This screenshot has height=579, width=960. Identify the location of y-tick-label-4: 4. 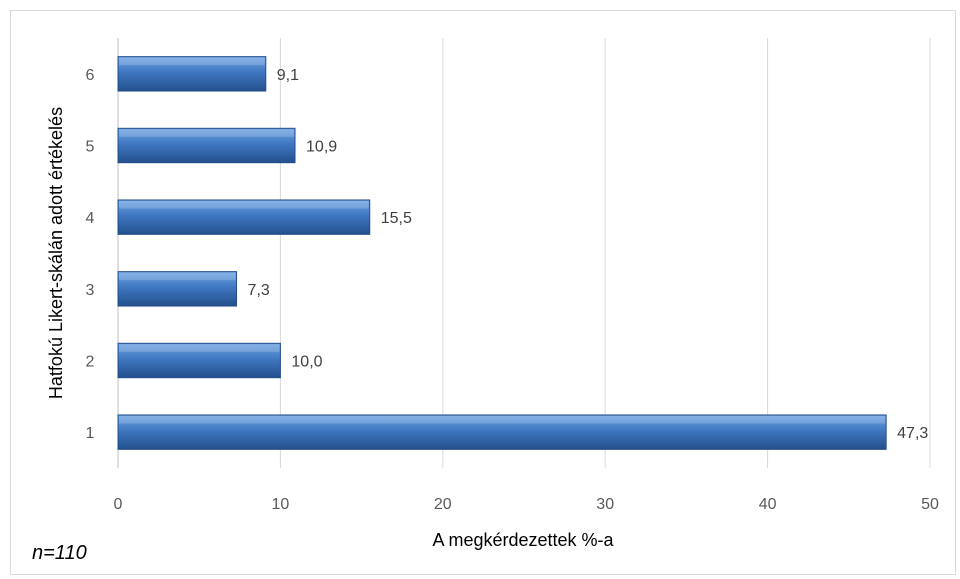
(90, 218).